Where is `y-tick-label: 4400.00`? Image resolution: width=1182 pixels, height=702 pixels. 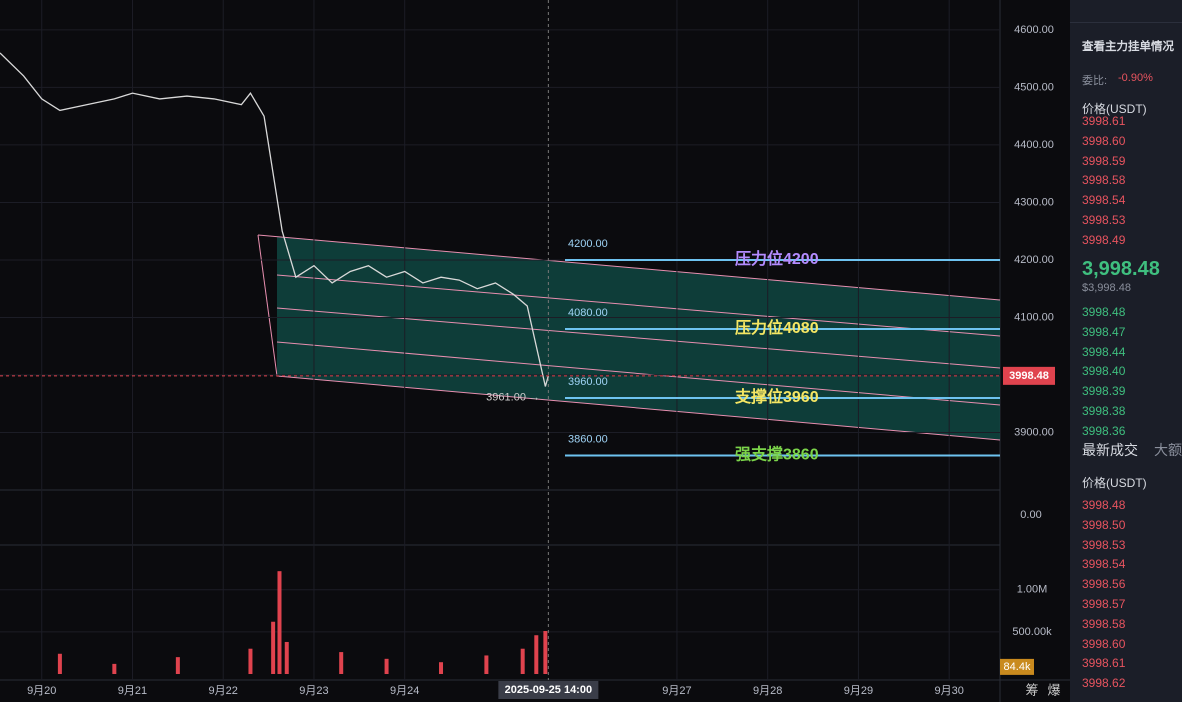
y-tick-label: 4400.00 is located at coordinates (1034, 145).